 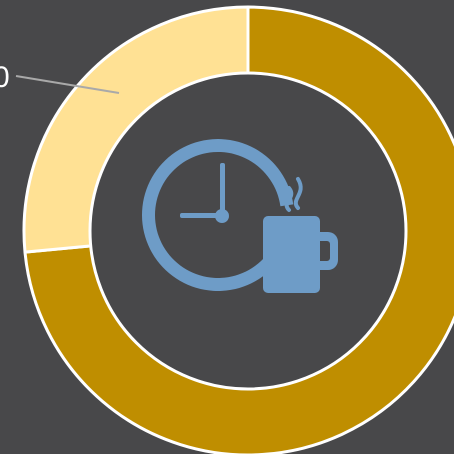 I want to click on clock-minute-hand-icon, so click(x=201, y=215).